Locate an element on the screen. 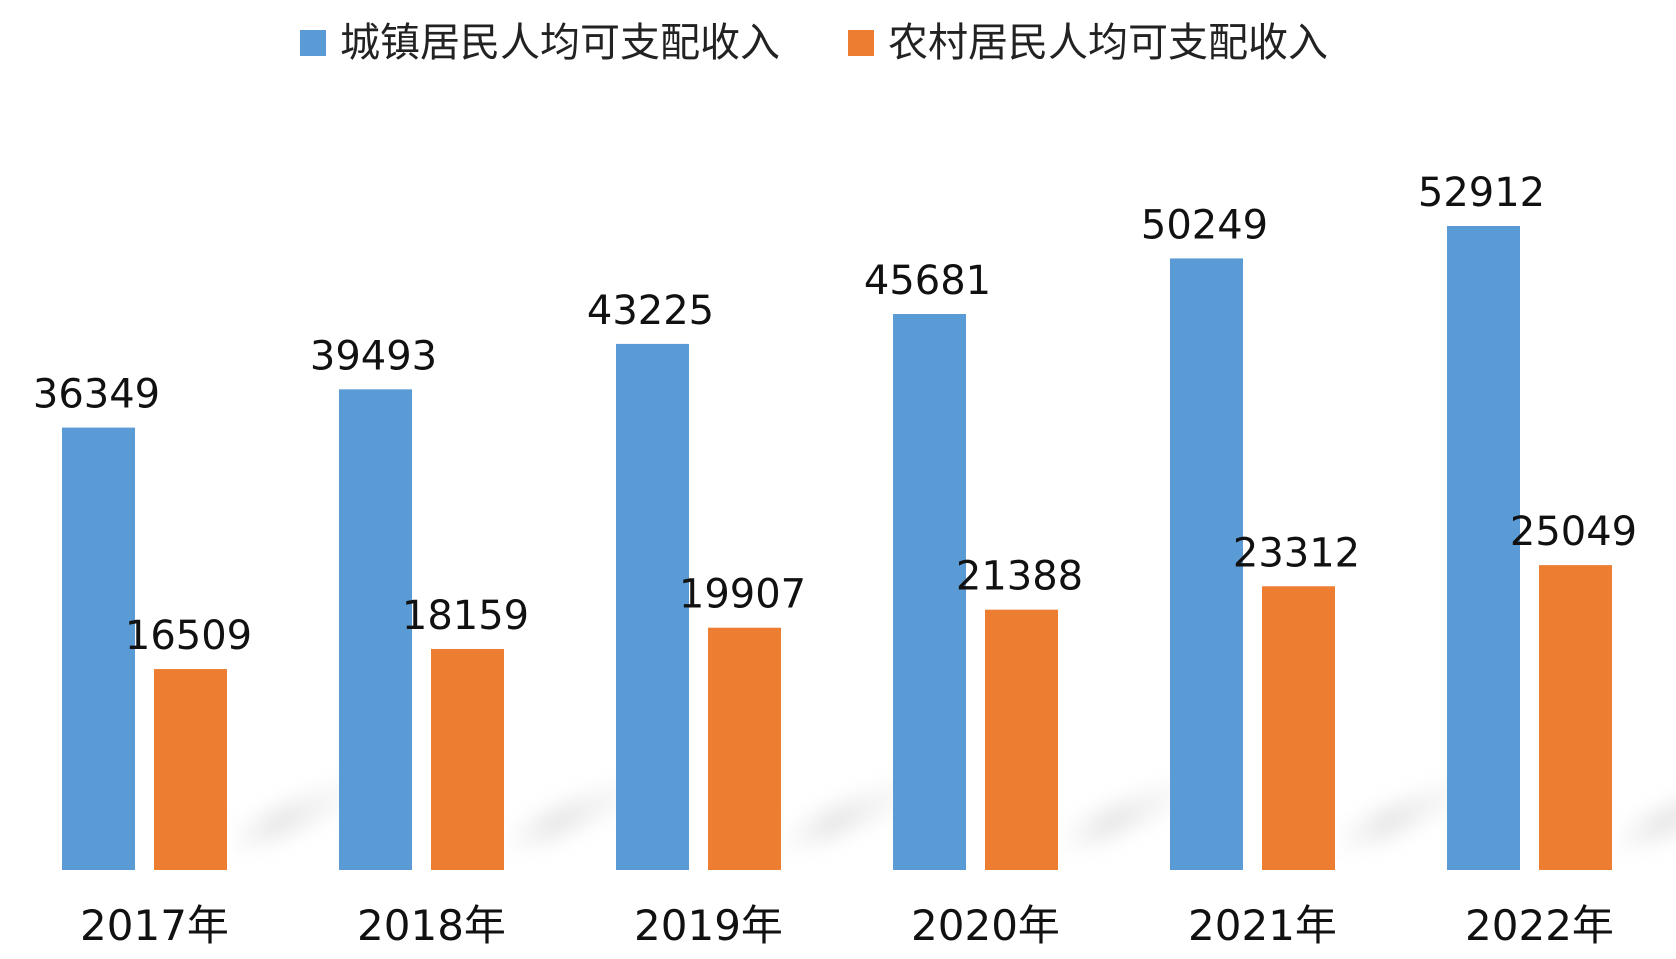  x-tick-label-4: 2021年 is located at coordinates (1262, 925).